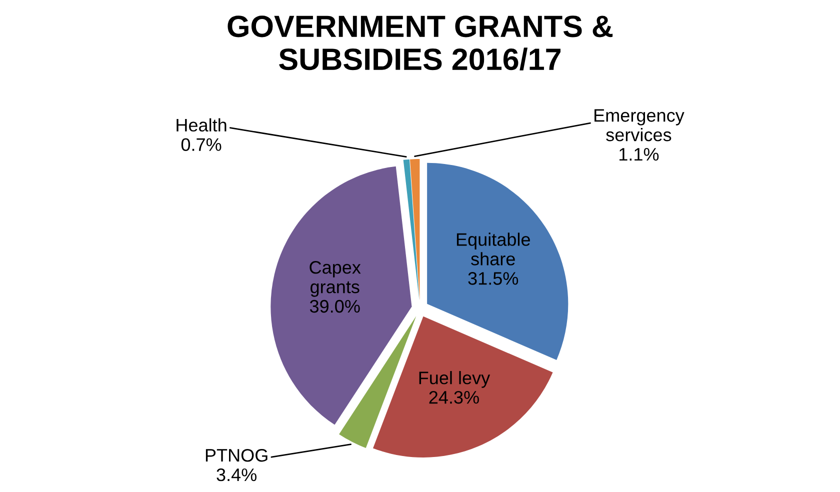  I want to click on chart-title: GOVERNMENT GRANTS & SUBSIDIES 2016/17, so click(420, 43).